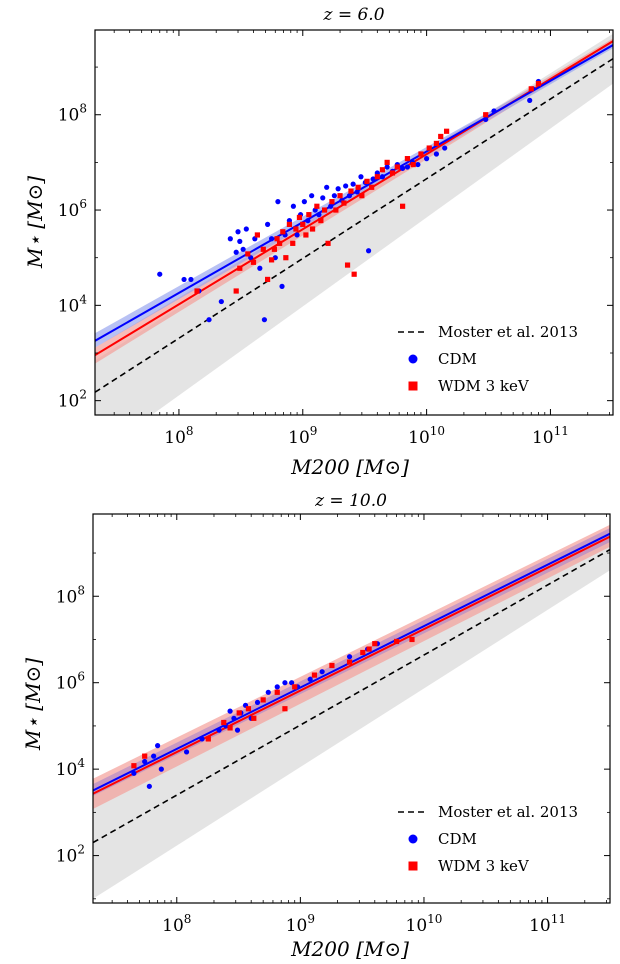  Describe the element at coordinates (72, 209) in the screenshot. I see `y-tick-label: 10⁶` at that location.